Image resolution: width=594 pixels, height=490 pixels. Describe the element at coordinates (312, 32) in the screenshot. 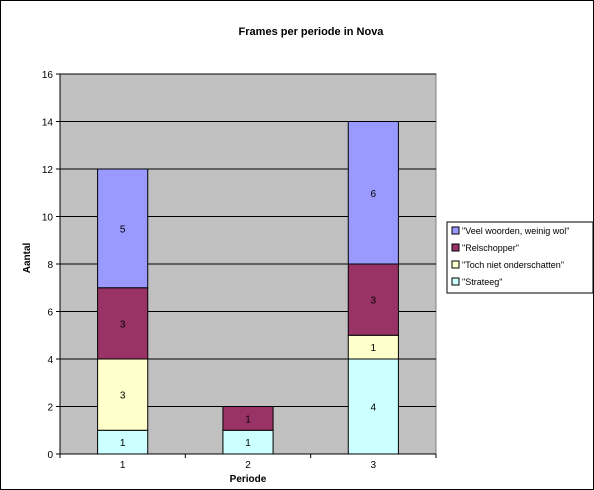

I see `chart-title: Frames per periode in Nova` at that location.